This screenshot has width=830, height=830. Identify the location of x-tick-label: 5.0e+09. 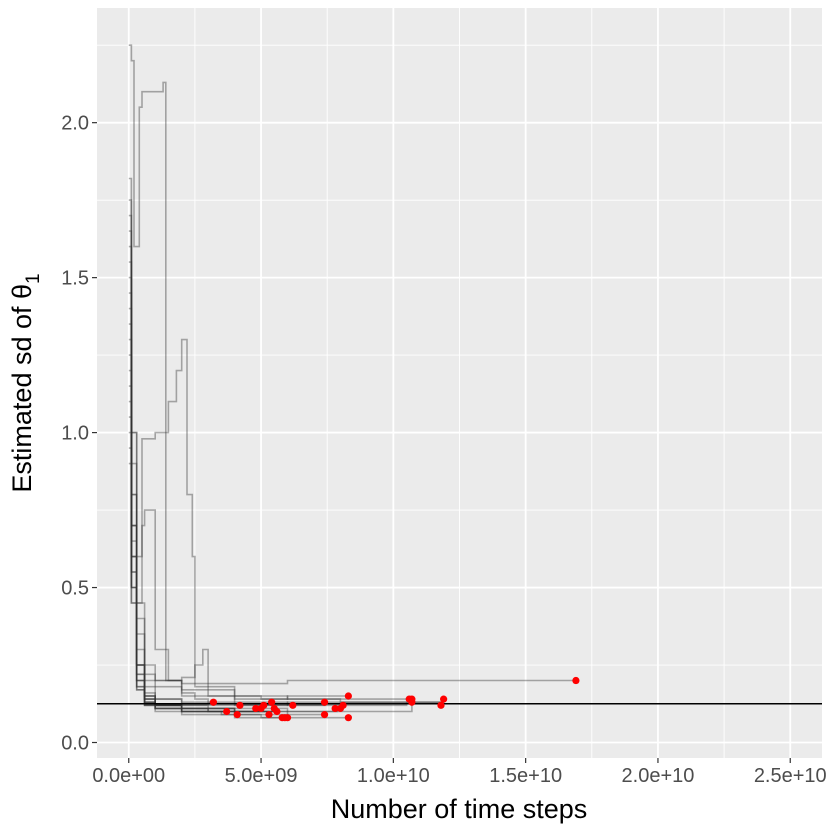
(261, 776).